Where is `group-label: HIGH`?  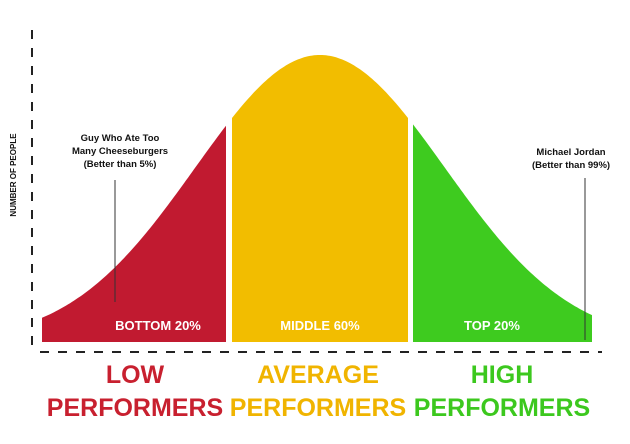
group-label: HIGH is located at coordinates (502, 375).